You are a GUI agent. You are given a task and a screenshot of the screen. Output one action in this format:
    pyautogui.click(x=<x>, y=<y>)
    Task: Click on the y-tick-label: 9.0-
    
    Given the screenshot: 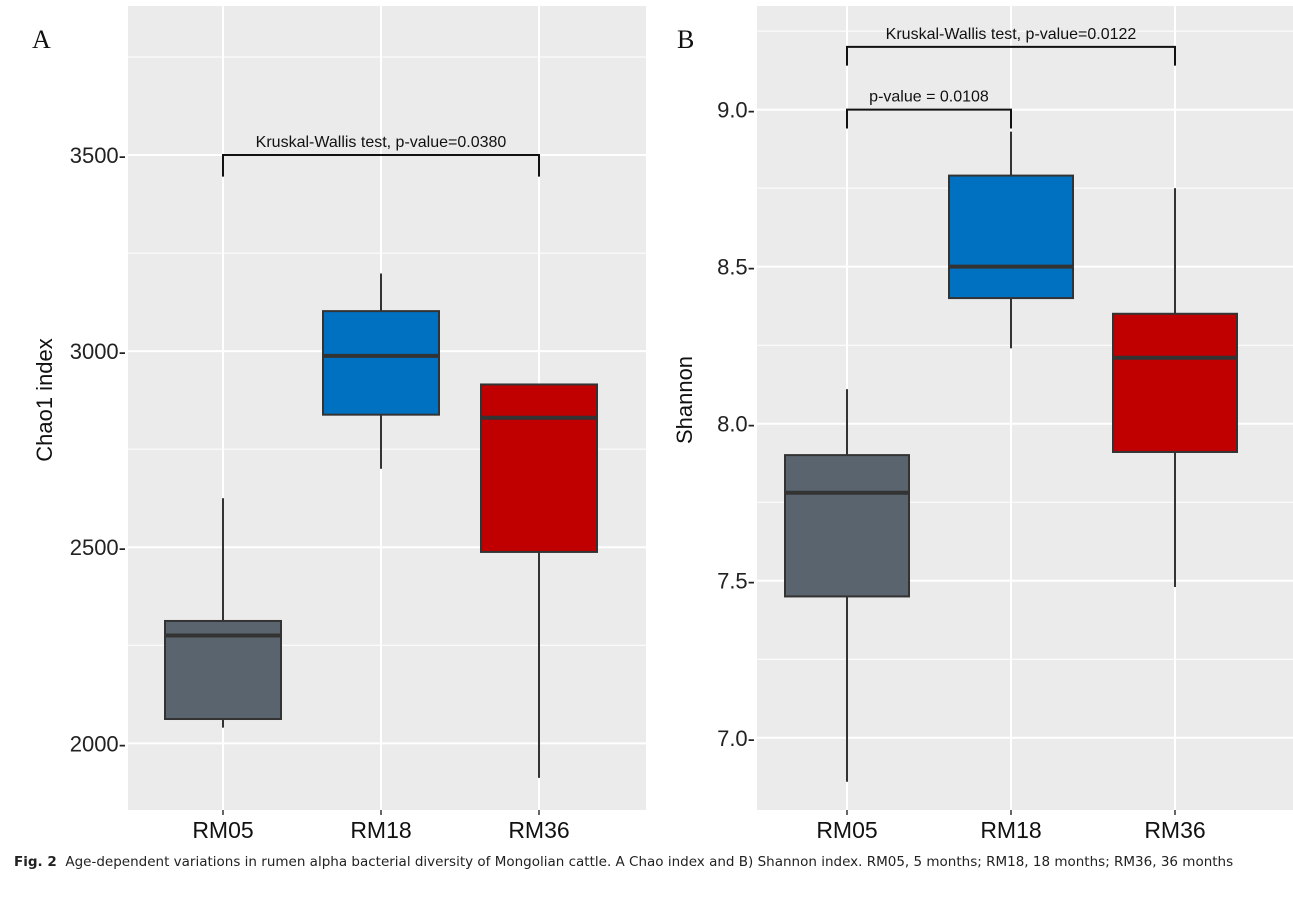 What is the action you would take?
    pyautogui.click(x=736, y=110)
    